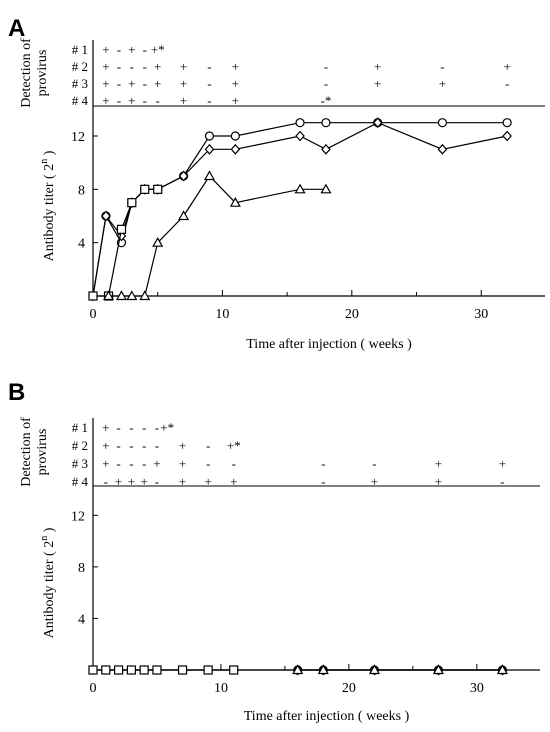 The image size is (550, 732). Describe the element at coordinates (222, 314) in the screenshot. I see `x-tick-label: 10` at that location.